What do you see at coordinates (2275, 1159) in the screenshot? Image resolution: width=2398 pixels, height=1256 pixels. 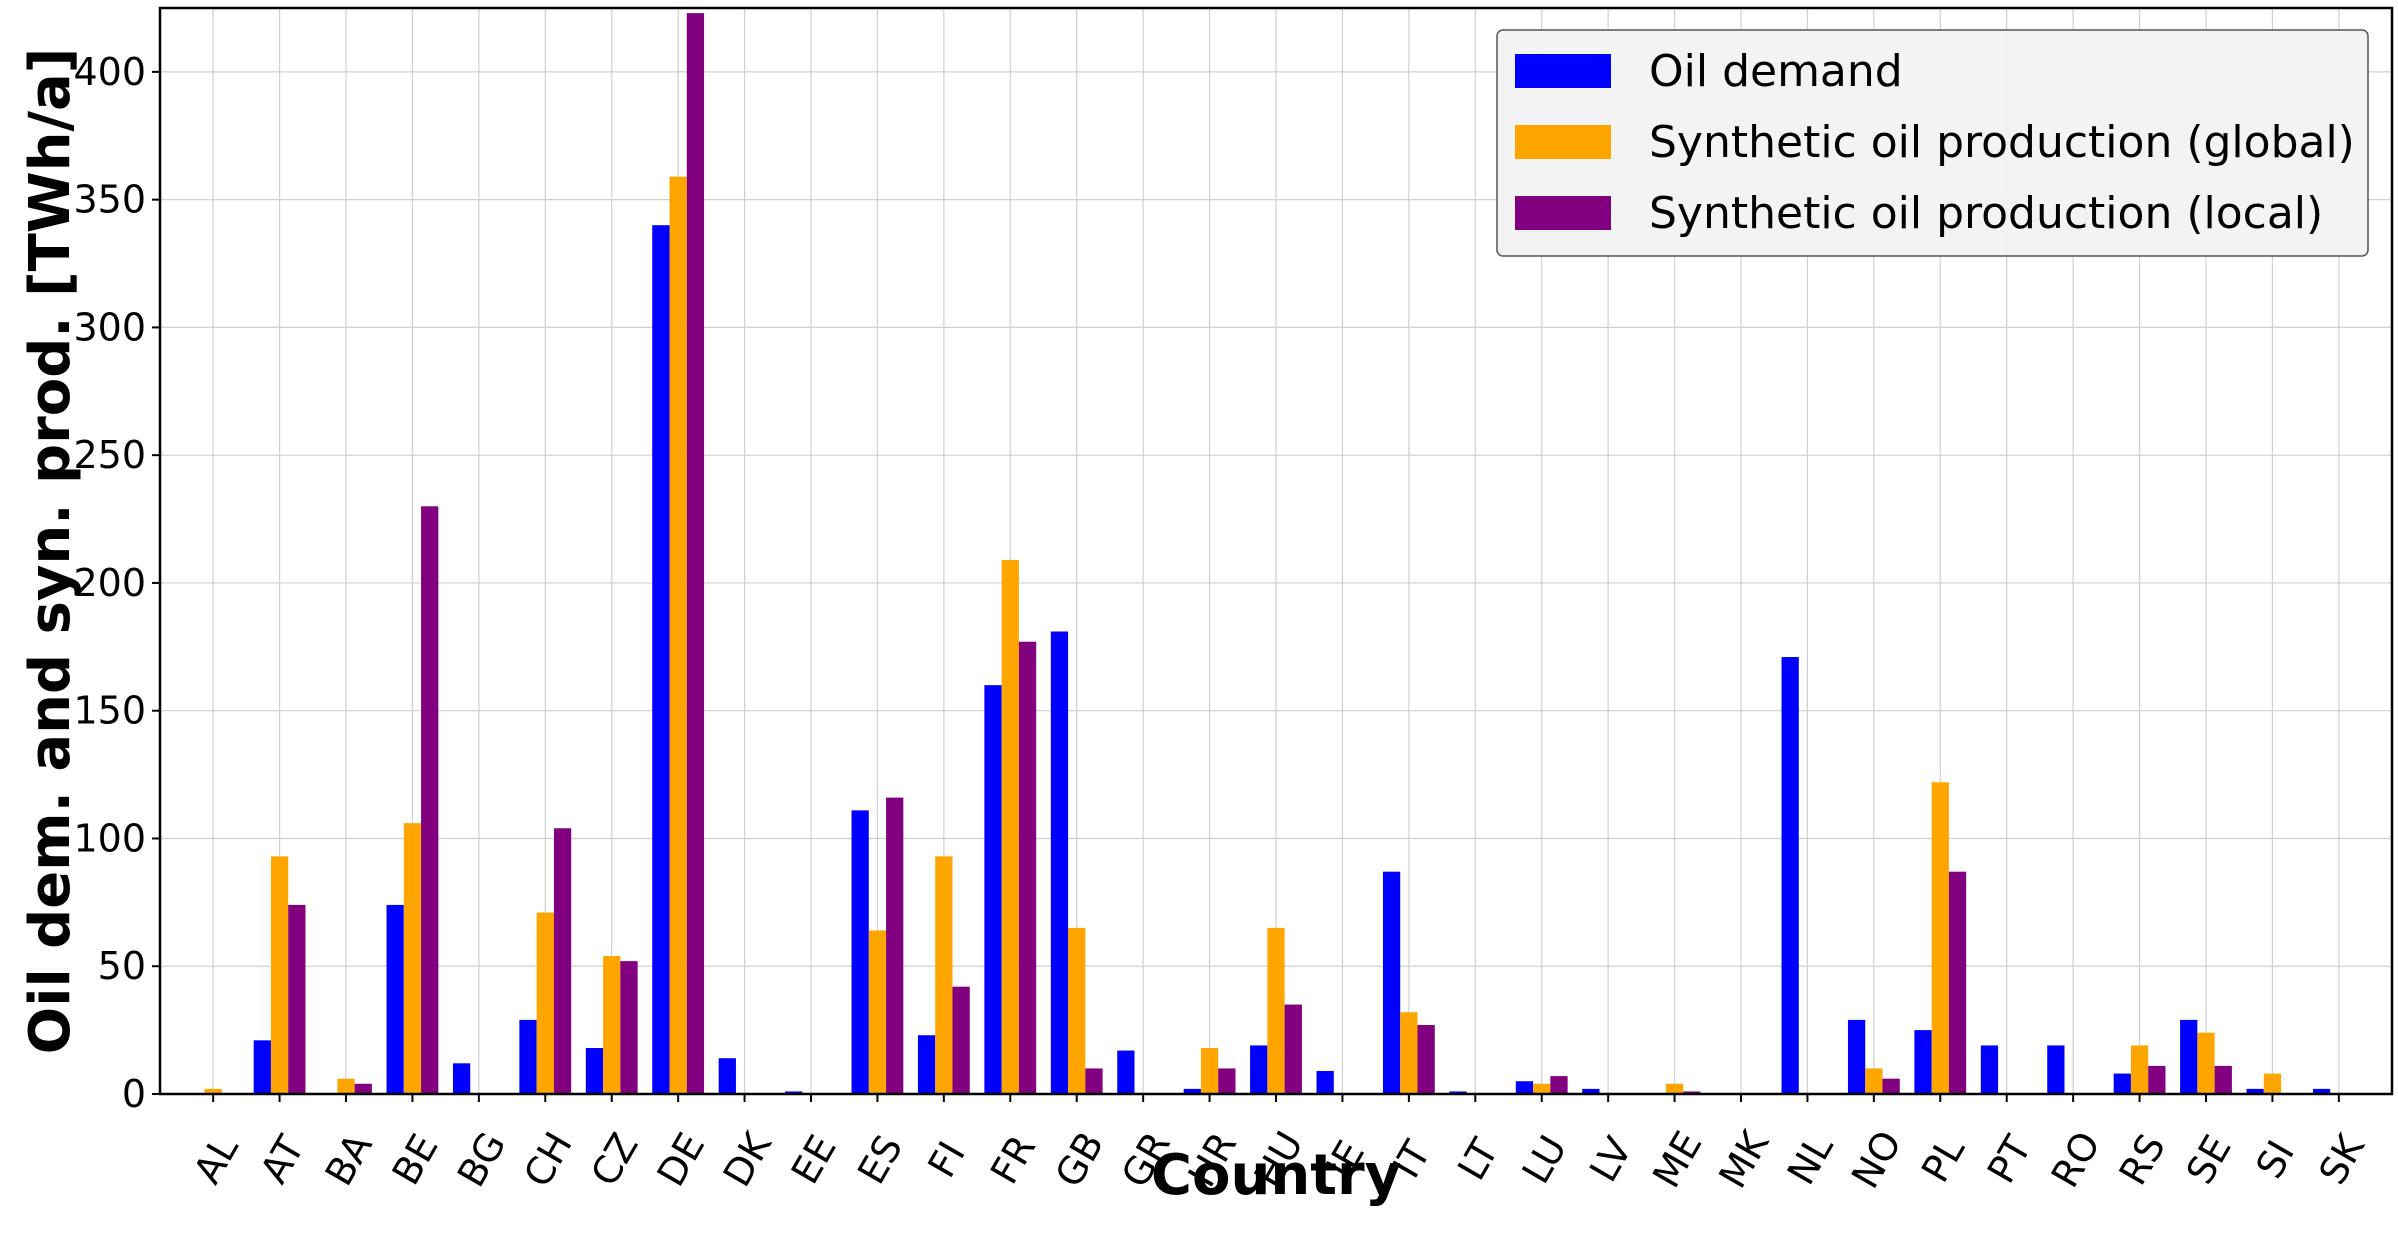 I see `x-tick-label: SI` at bounding box center [2275, 1159].